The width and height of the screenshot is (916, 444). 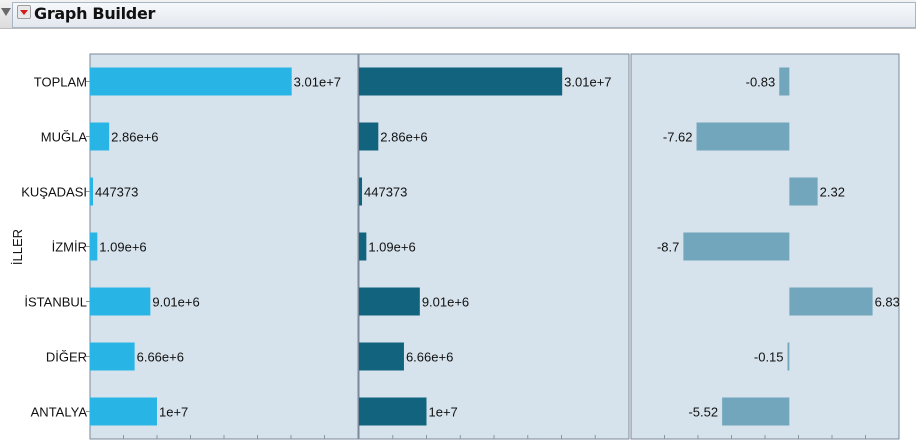 What do you see at coordinates (769, 357) in the screenshot?
I see `data-label: -0.15` at bounding box center [769, 357].